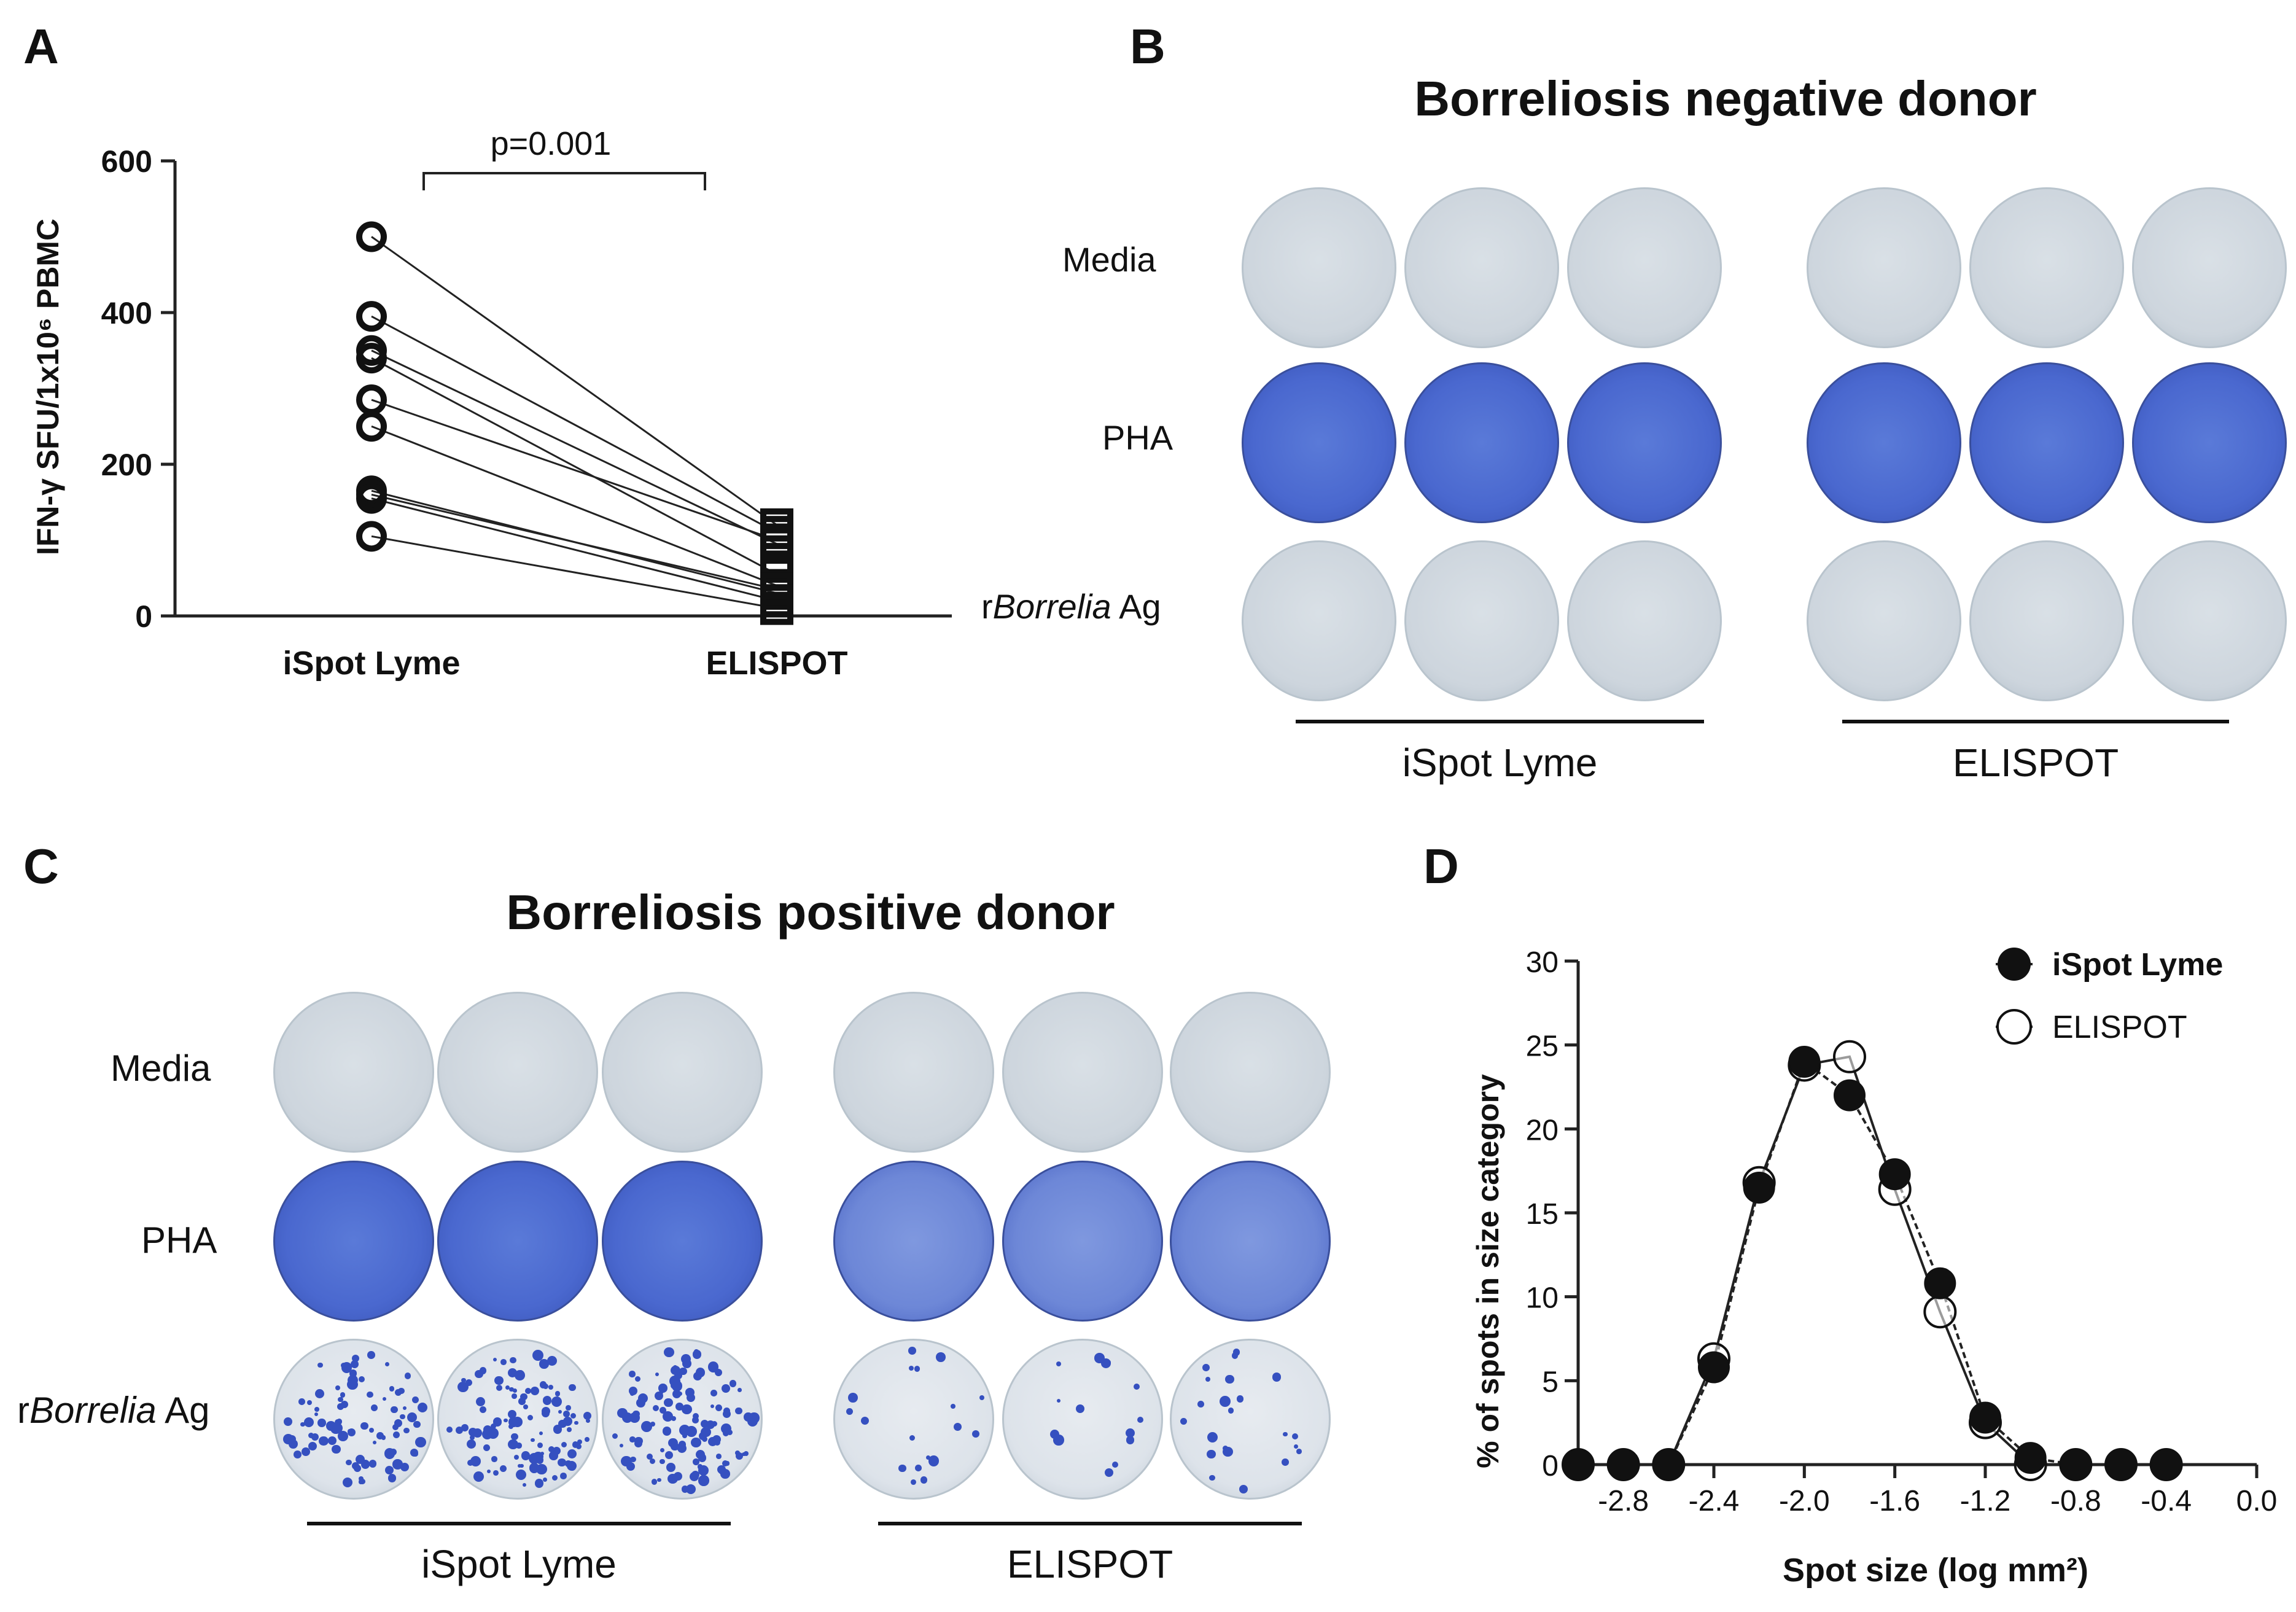 Image resolution: width=2296 pixels, height=1612 pixels. What do you see at coordinates (1148, 47) in the screenshot?
I see `panel-b-letter: B` at bounding box center [1148, 47].